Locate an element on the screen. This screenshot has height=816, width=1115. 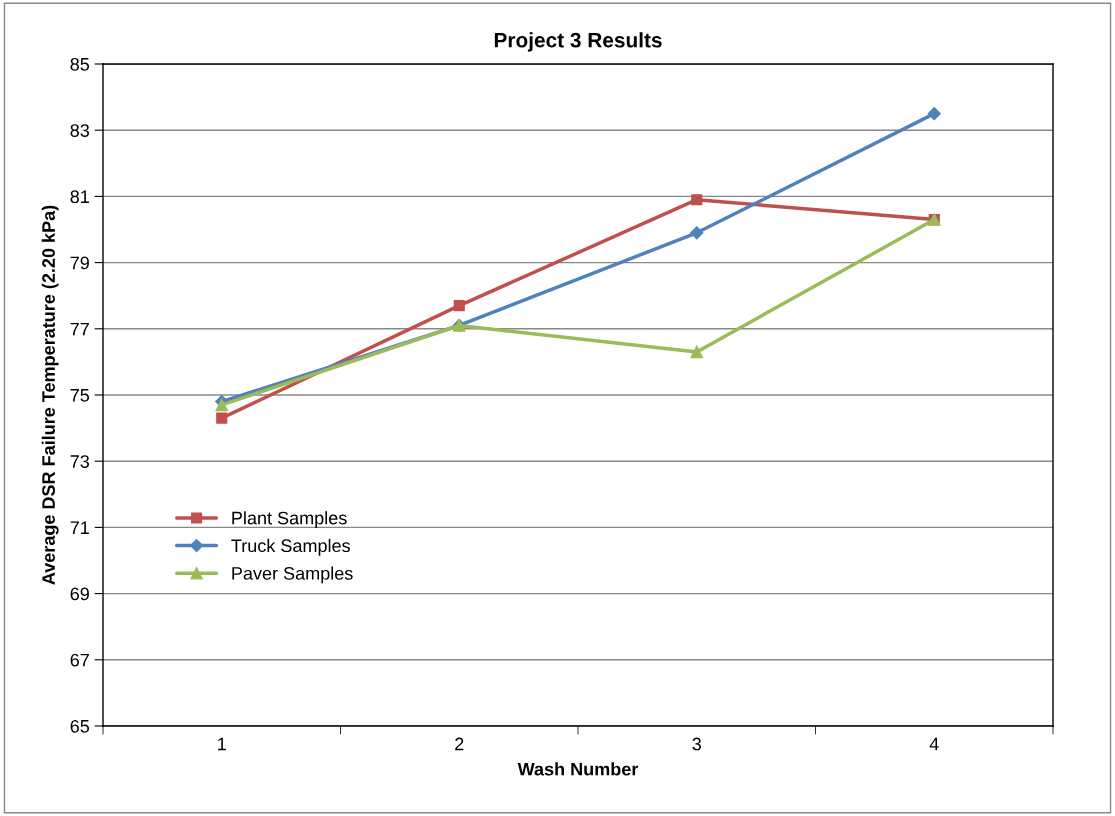
y-axis-title: Average DSR Failure Temperature (2.20 kPa) is located at coordinates (50, 395).